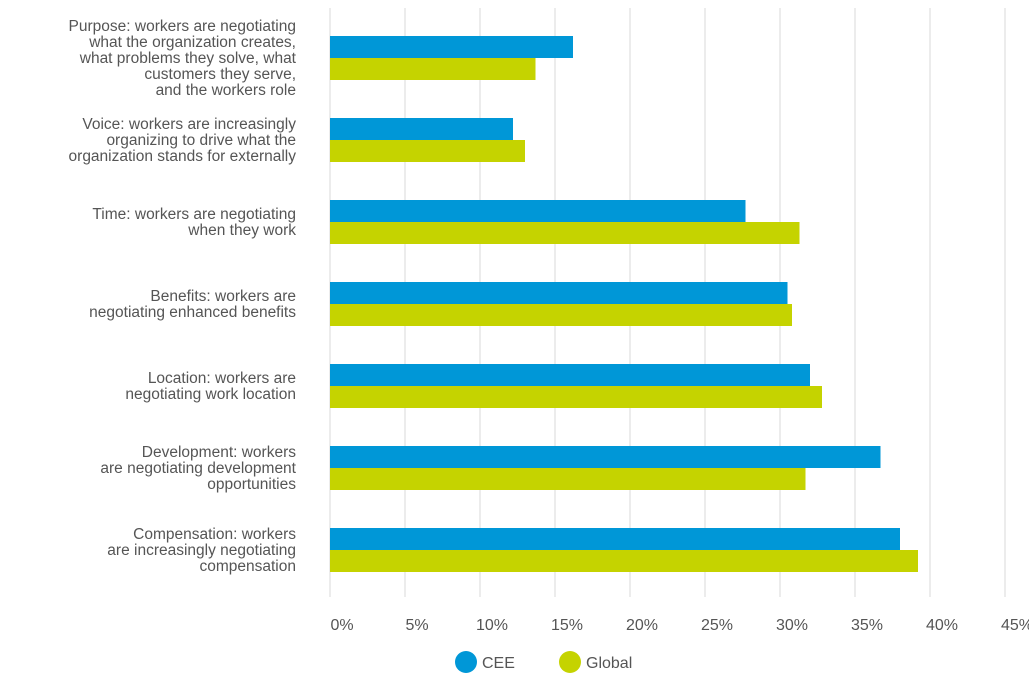 Image resolution: width=1029 pixels, height=675 pixels. What do you see at coordinates (543, 662) in the screenshot?
I see `legend: CEE Global` at bounding box center [543, 662].